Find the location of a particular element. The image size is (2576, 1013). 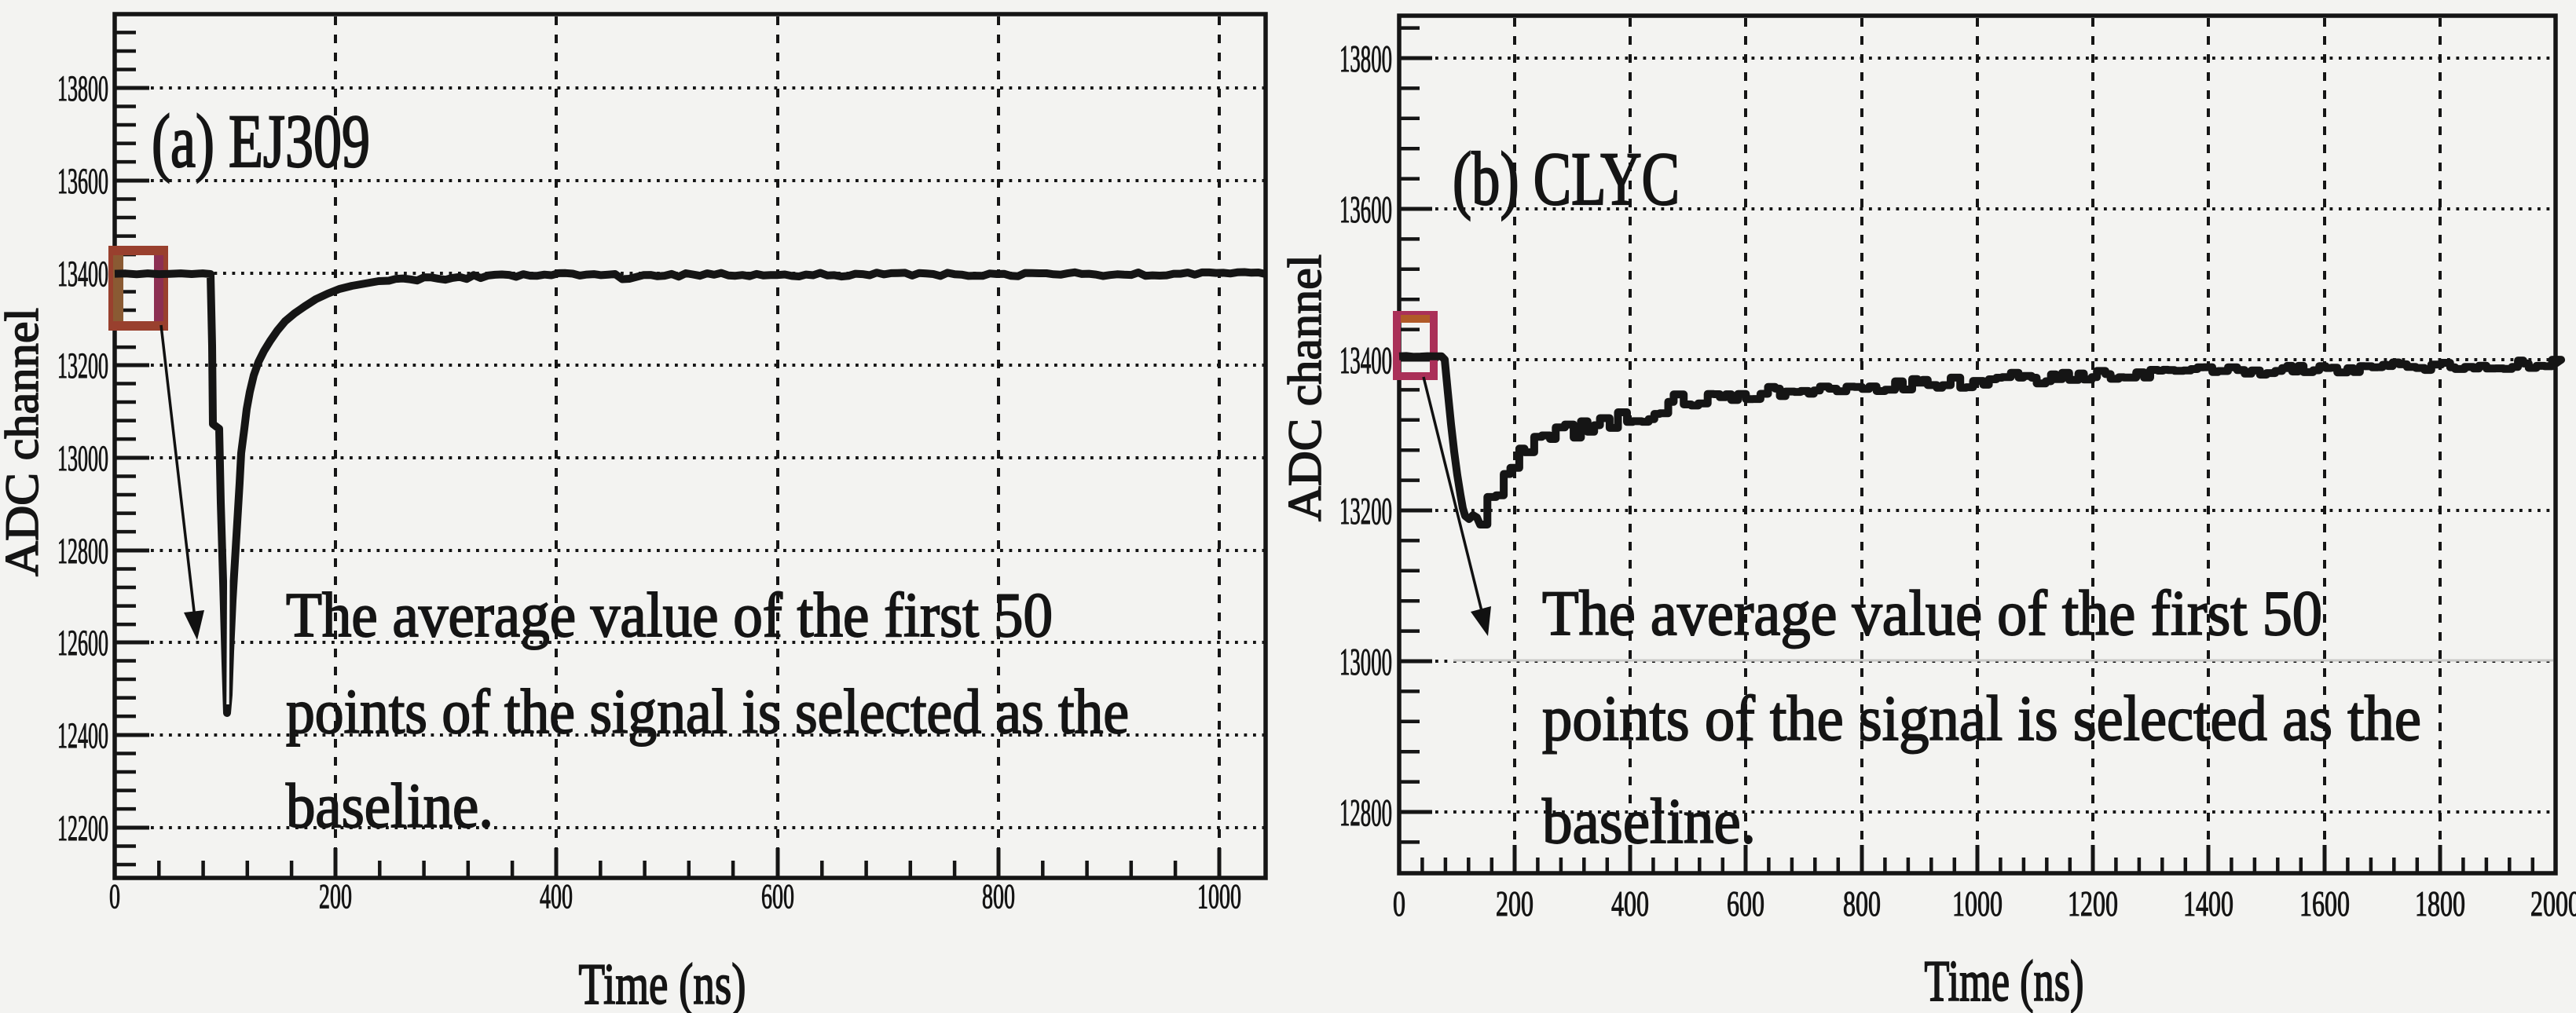

svg-text: 12600 is located at coordinates (82, 643).